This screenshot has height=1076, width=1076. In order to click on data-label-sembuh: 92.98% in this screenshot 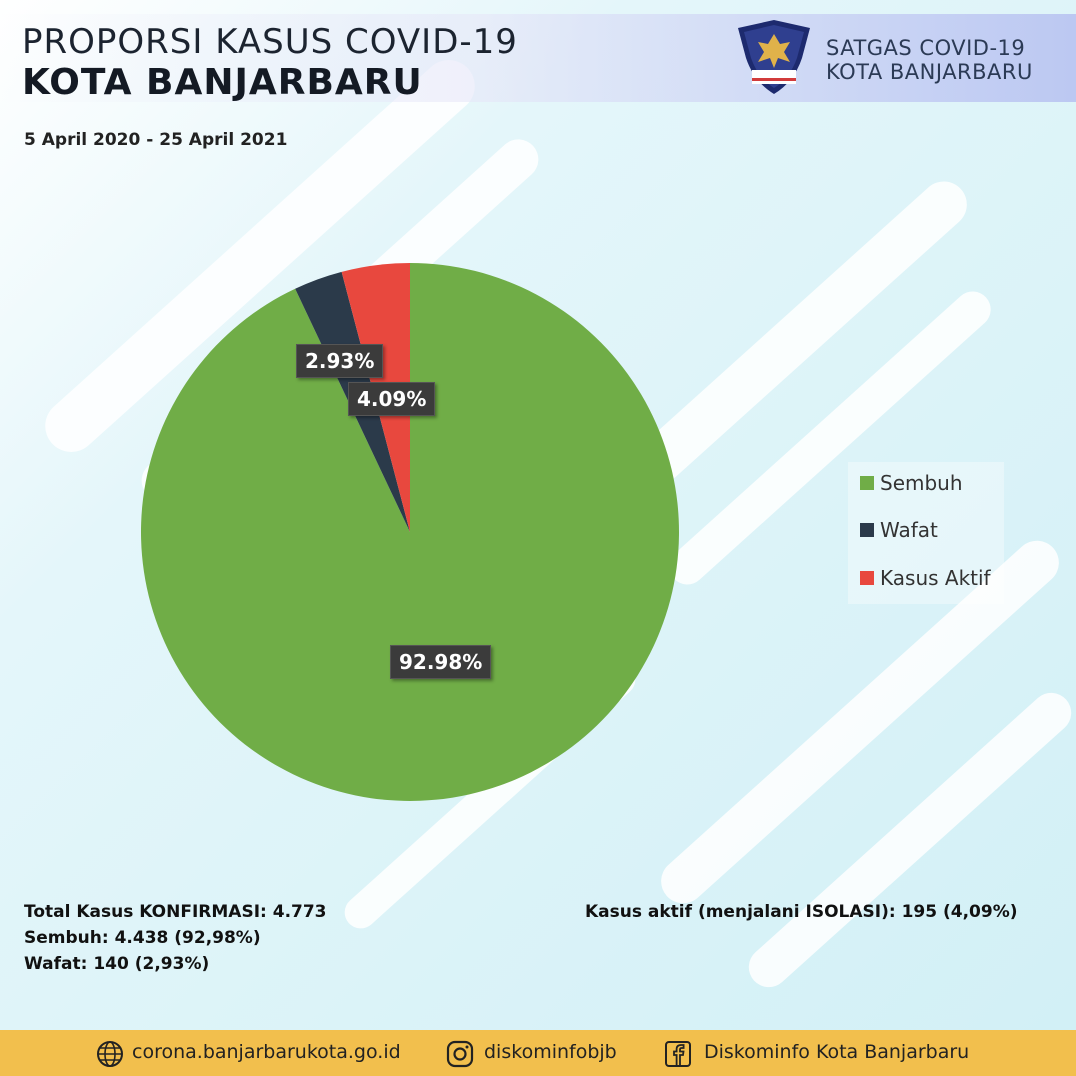, I will do `click(441, 662)`.